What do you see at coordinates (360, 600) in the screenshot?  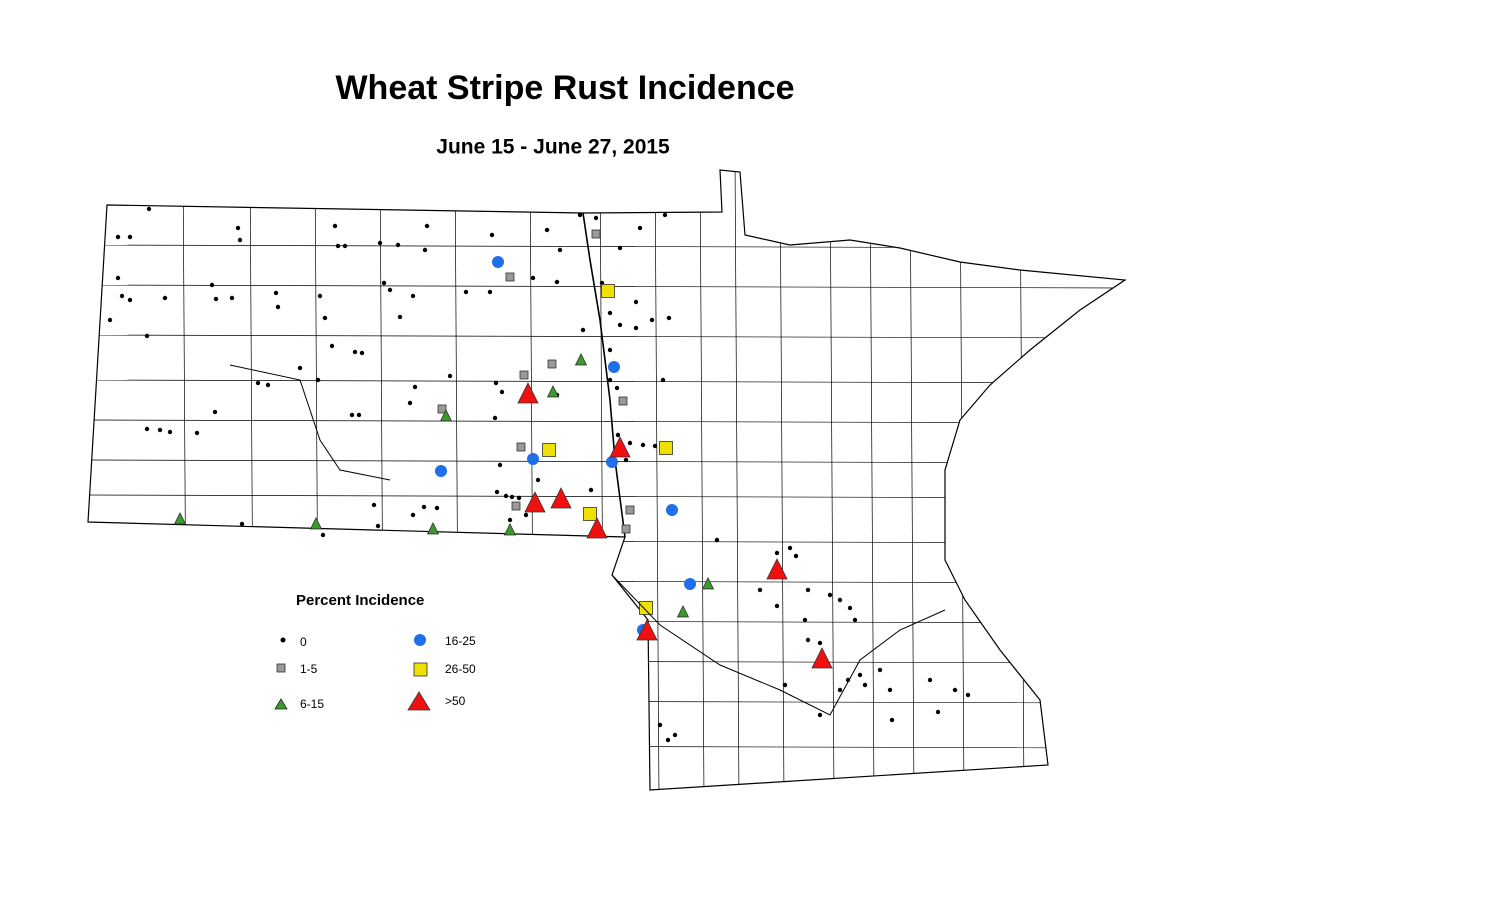 I see `legend-title: Percent Incidence` at bounding box center [360, 600].